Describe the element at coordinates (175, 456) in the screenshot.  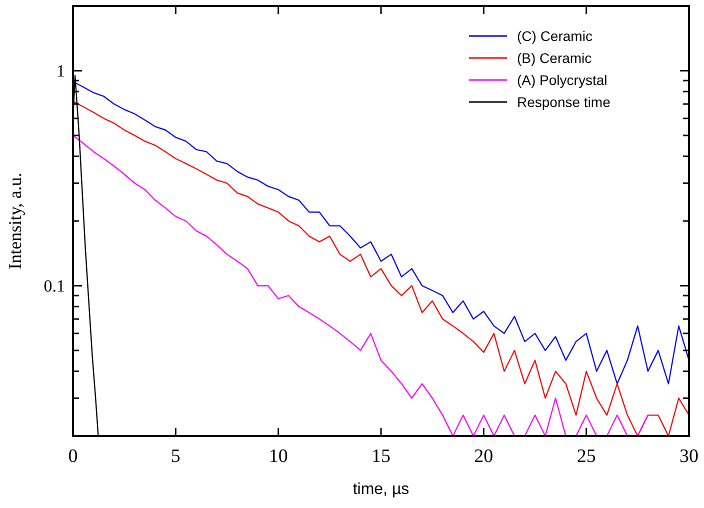
I see `x-tick-label: 5` at that location.